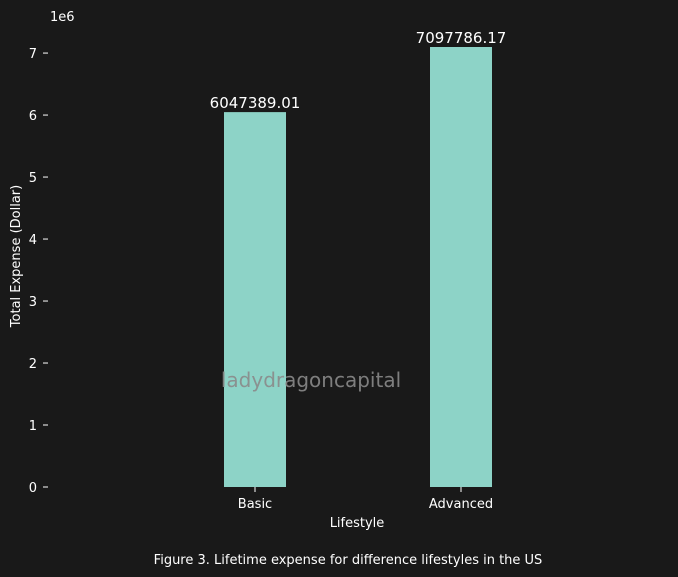 Image resolution: width=678 pixels, height=577 pixels. What do you see at coordinates (461, 38) in the screenshot?
I see `bar-value-label: 7097786.17` at bounding box center [461, 38].